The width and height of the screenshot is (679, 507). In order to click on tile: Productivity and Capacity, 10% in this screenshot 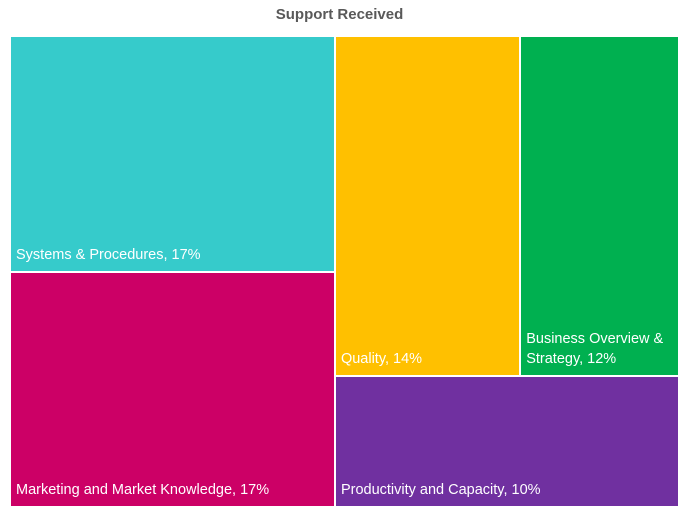, I will do `click(506, 441)`.